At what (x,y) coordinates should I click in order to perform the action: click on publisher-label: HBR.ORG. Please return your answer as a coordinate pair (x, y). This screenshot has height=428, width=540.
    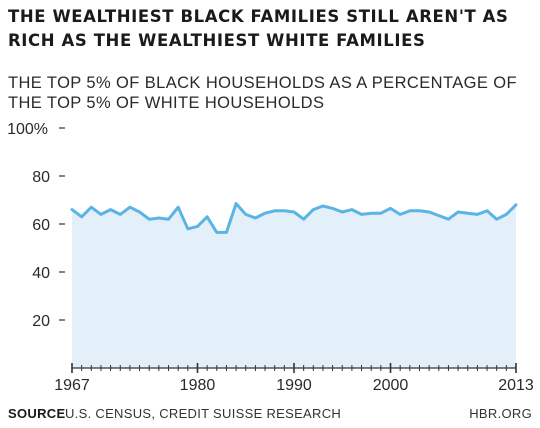
    Looking at the image, I should click on (500, 413).